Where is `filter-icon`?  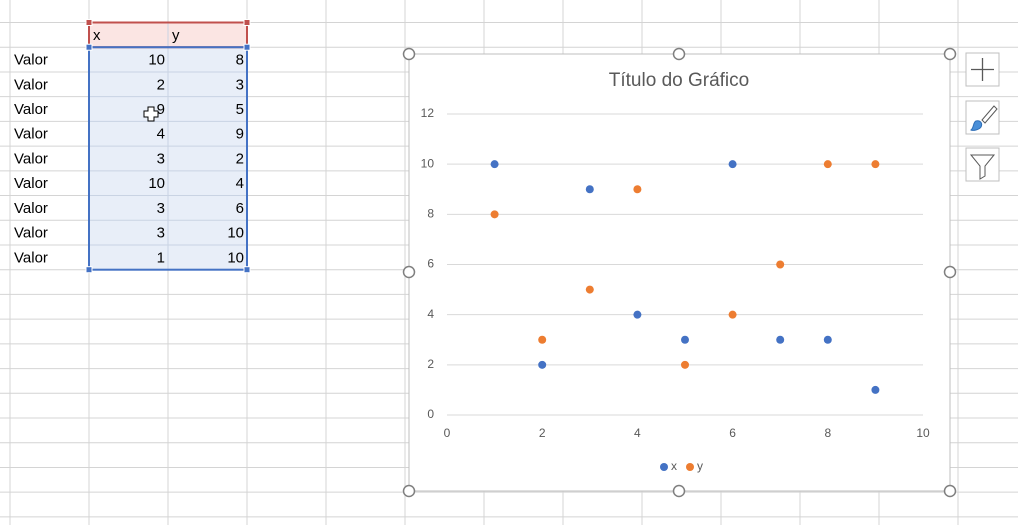
filter-icon is located at coordinates (982, 167).